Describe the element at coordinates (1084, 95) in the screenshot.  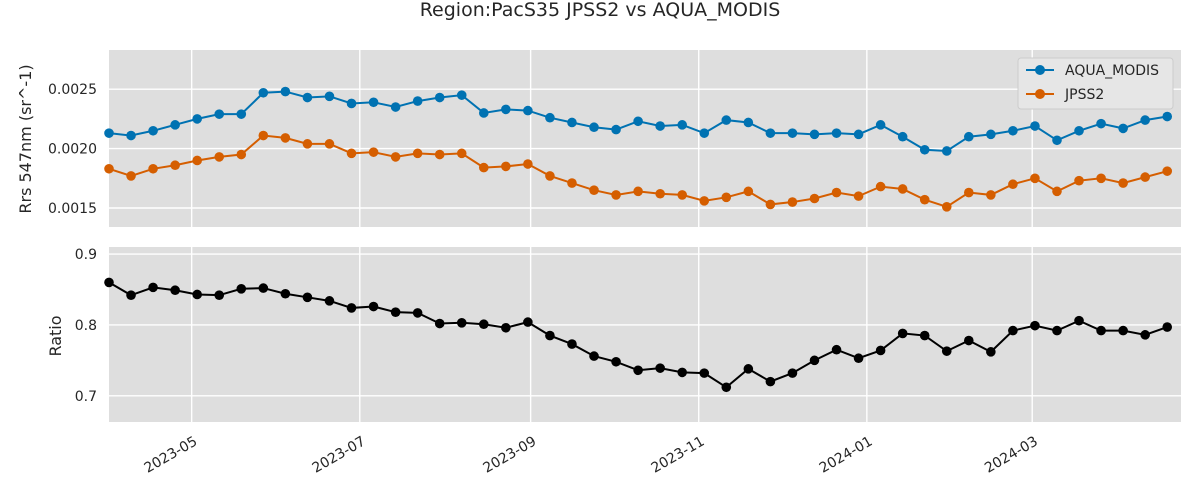
I see `legend-label-jpss2: JPSS2` at that location.